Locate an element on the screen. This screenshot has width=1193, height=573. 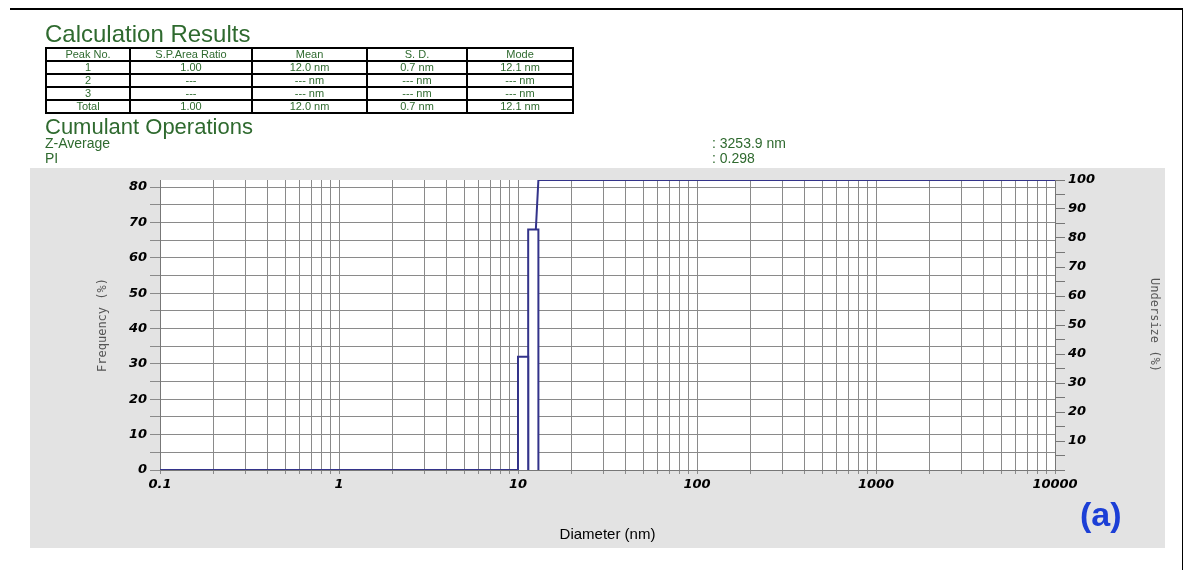
y-axis-title: Frequency (%) is located at coordinates (102, 325).